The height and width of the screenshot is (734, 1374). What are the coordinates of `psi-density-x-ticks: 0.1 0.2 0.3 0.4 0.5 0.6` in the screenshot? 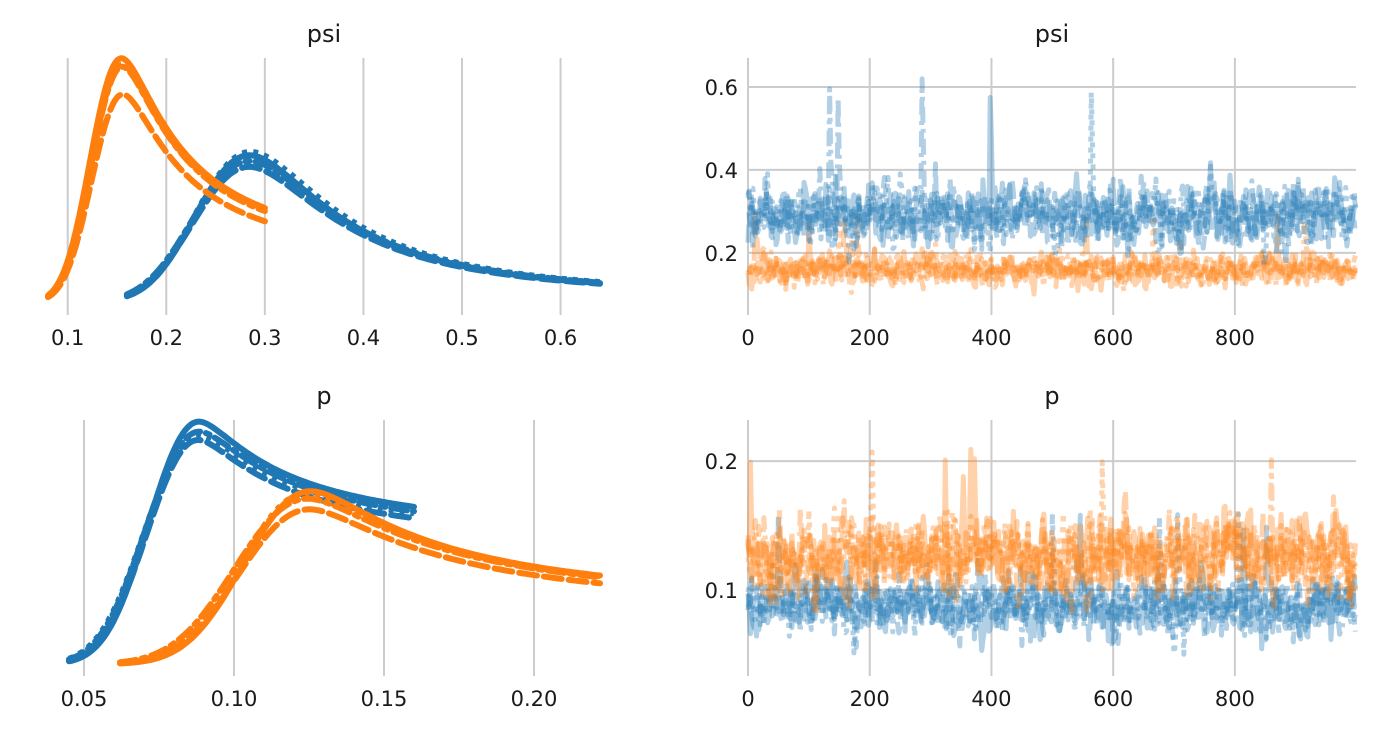 It's located at (314, 338).